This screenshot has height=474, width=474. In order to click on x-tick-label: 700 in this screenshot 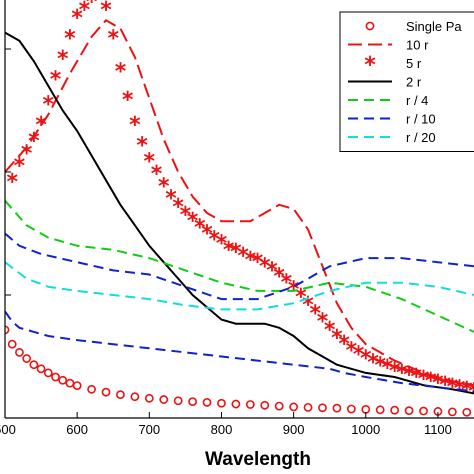, I will do `click(149, 429)`.